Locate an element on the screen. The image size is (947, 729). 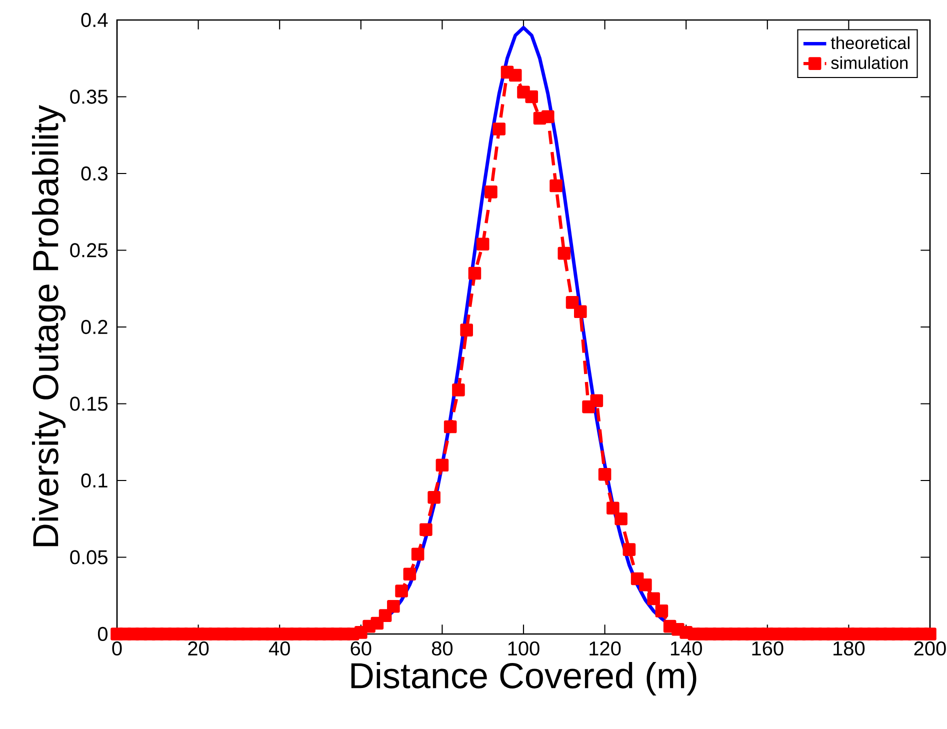
legend-label: simulation is located at coordinates (869, 63).